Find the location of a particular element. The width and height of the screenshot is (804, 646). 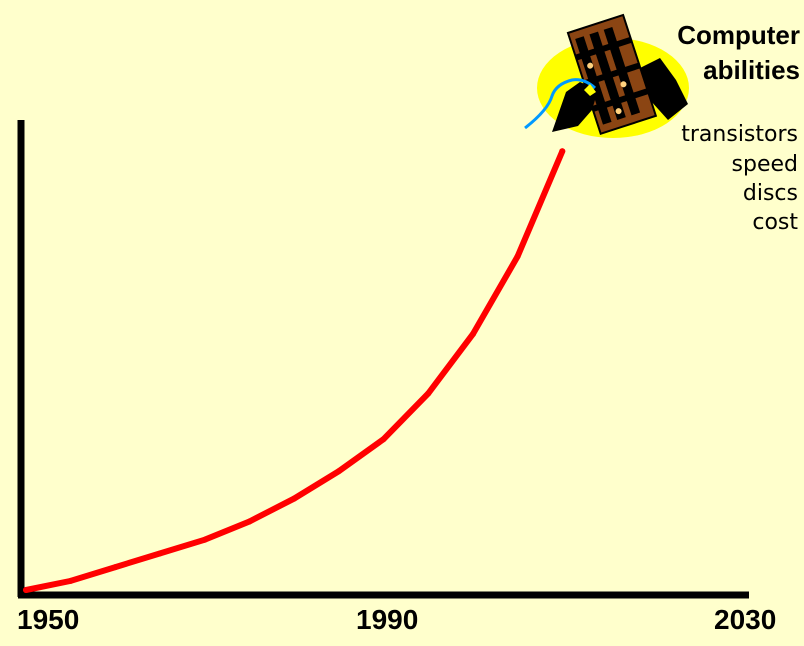

x-tick-2030: 2030 is located at coordinates (745, 619).